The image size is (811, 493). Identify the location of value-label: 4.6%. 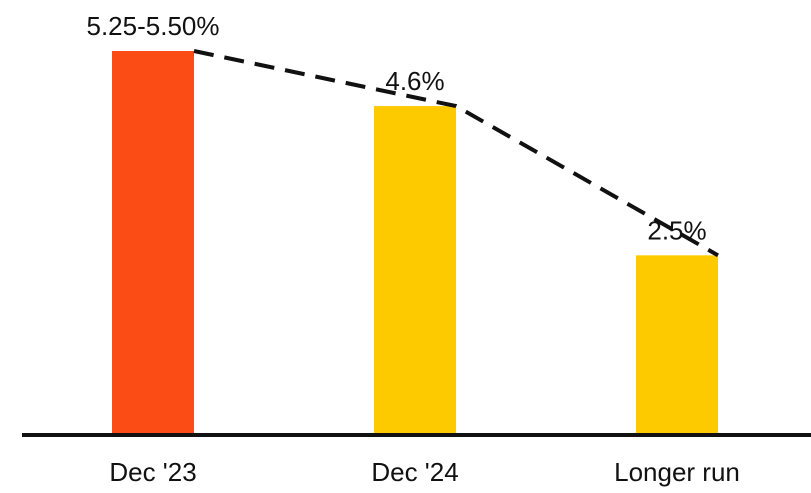
(414, 81).